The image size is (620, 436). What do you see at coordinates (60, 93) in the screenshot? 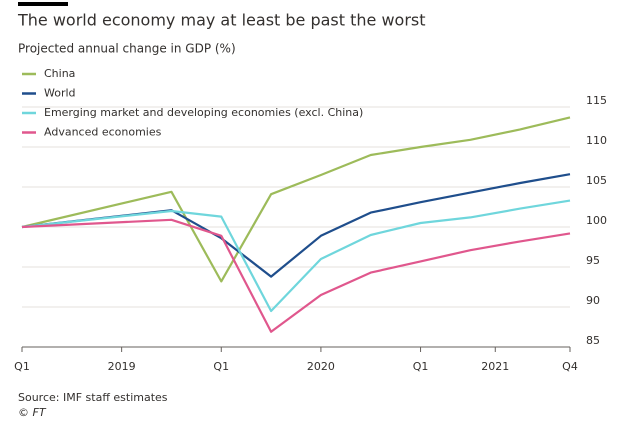
I see `legend-label: World` at bounding box center [60, 93].